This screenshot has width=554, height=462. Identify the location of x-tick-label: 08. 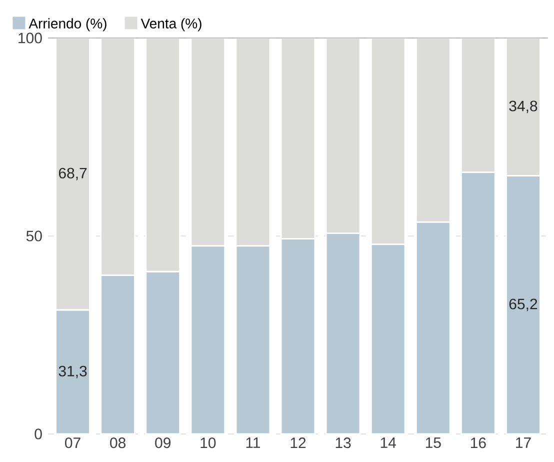
(118, 443).